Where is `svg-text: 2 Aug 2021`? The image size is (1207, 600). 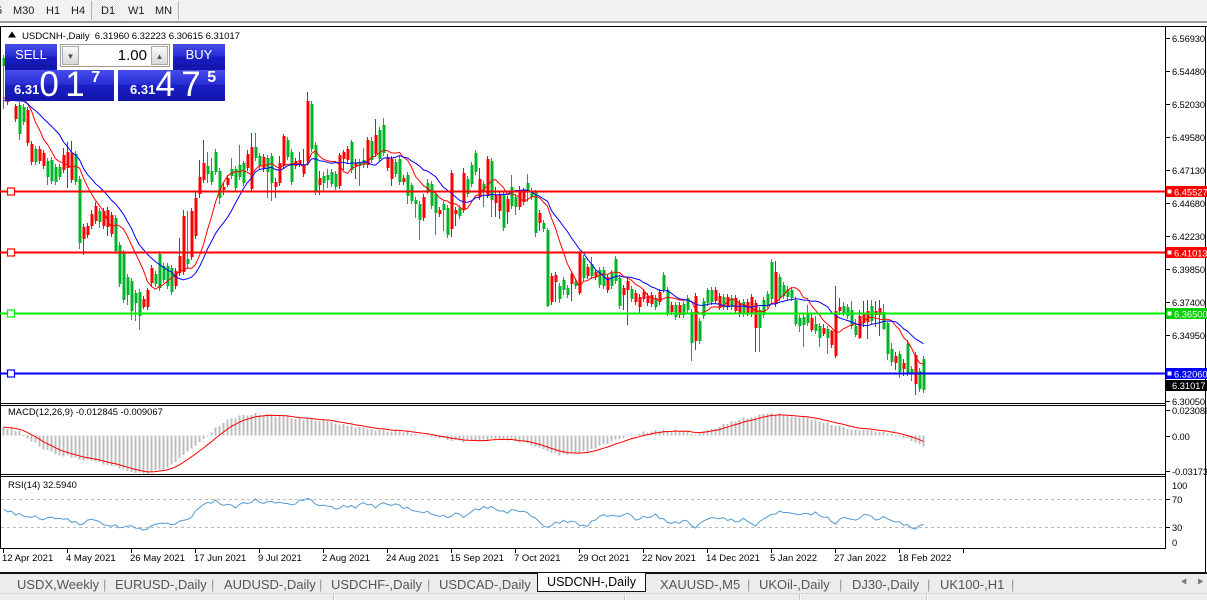
svg-text: 2 Aug 2021 is located at coordinates (346, 558).